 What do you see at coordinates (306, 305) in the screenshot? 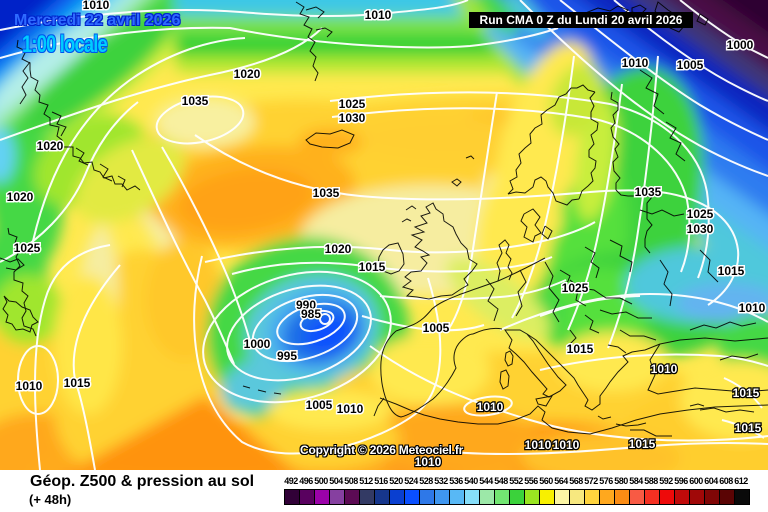
I see `svg-text: 990` at bounding box center [306, 305].